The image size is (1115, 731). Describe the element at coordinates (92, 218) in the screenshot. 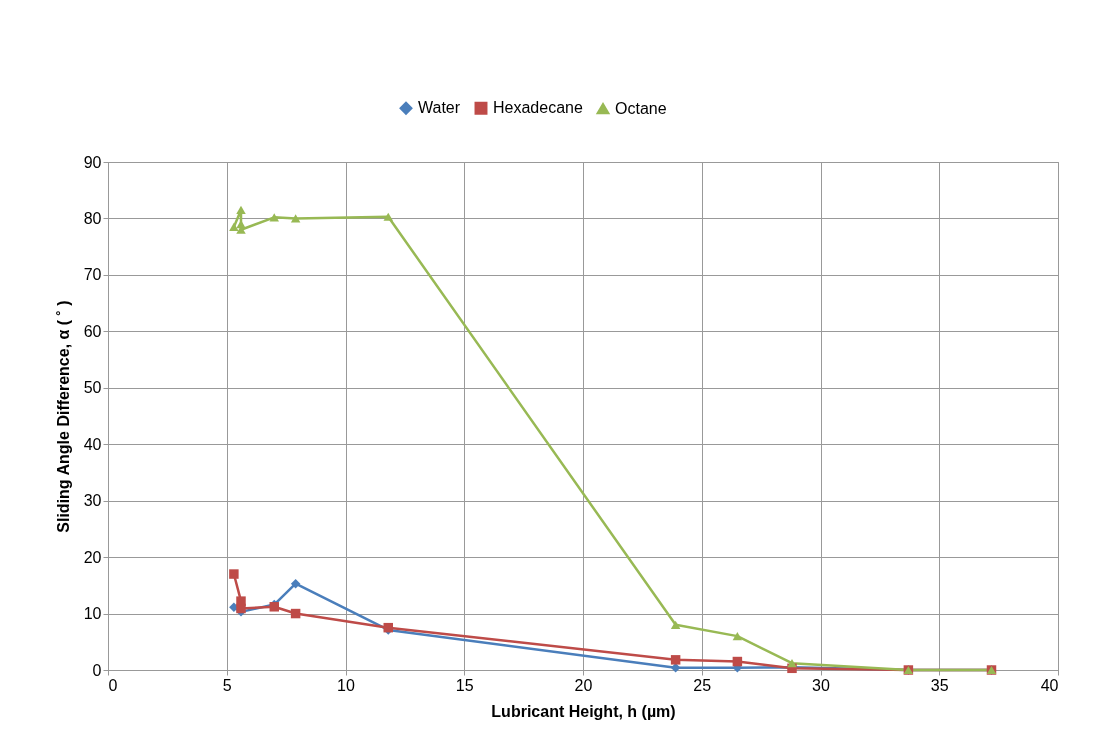

I see `y-tick-label: 80` at that location.